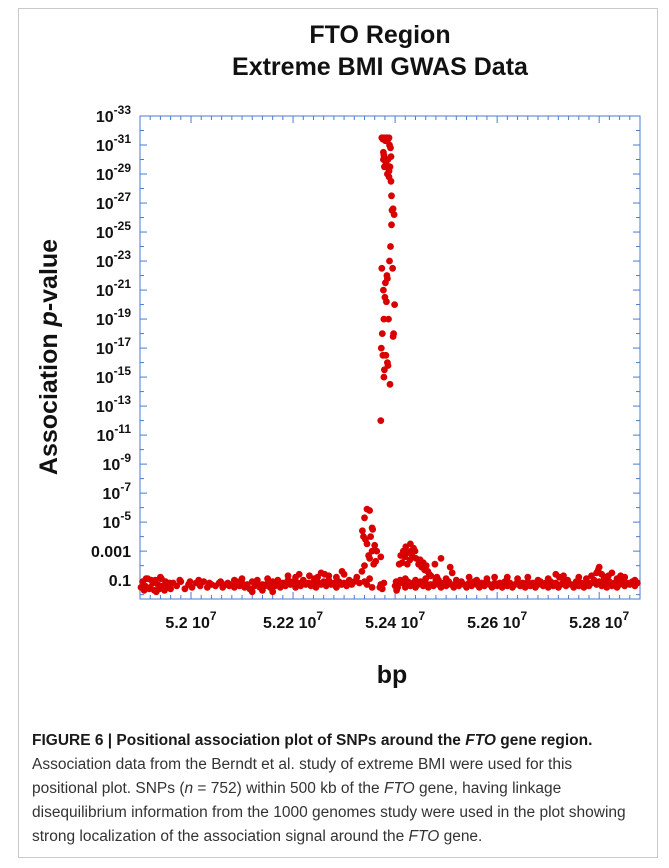 The image size is (669, 868). What do you see at coordinates (113, 259) in the screenshot?
I see `y-tick-label: 10⁻²³` at bounding box center [113, 259].